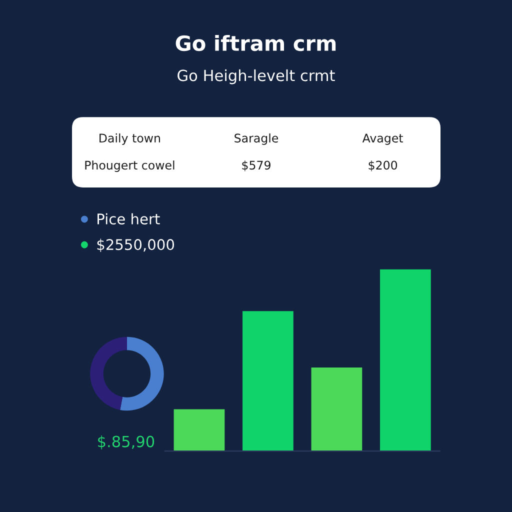  Describe the element at coordinates (383, 166) in the screenshot. I see `text: $200` at that location.